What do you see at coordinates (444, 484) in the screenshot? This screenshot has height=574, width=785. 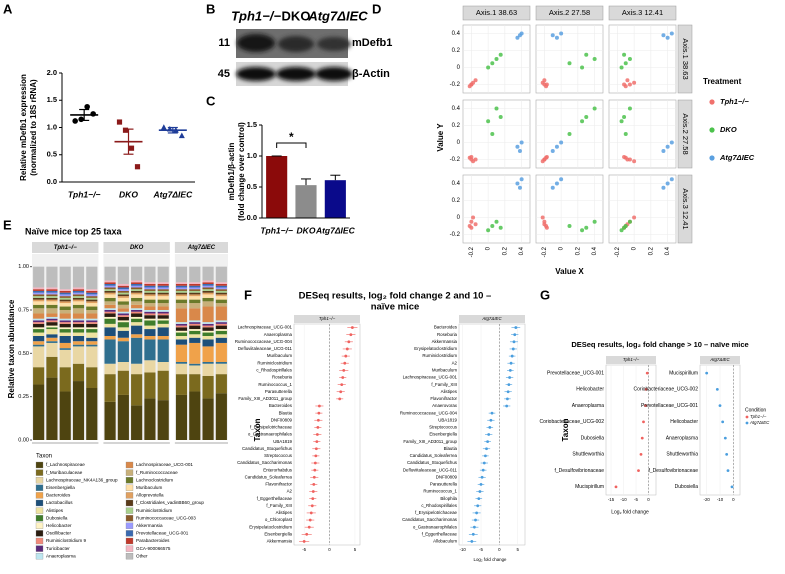 I see `y-tick-label: Parasutterella` at bounding box center [444, 484].